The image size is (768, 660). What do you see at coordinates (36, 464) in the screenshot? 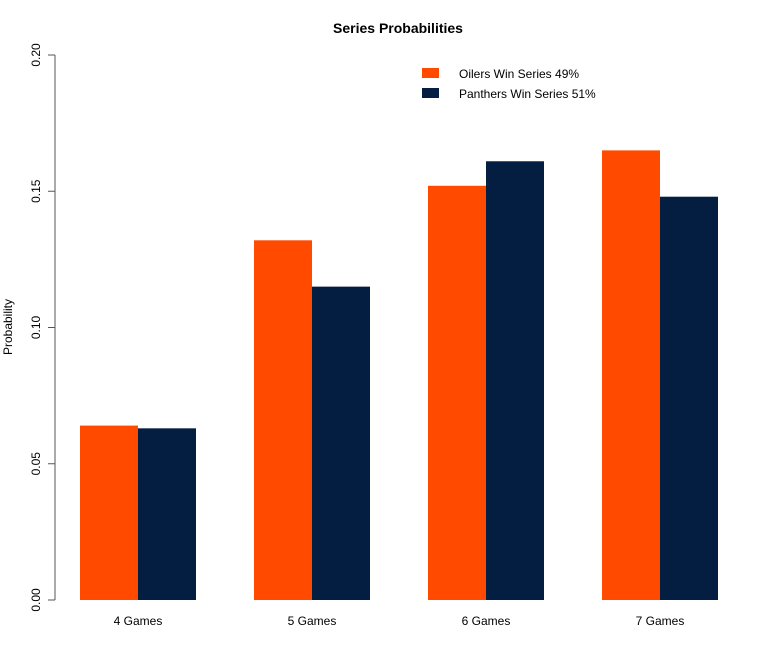
I see `y-tick-label: 0.05` at bounding box center [36, 464].